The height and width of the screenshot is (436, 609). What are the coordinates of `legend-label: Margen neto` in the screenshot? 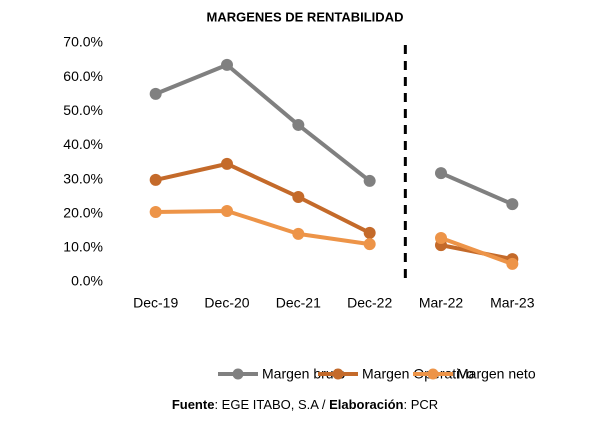 It's located at (496, 374).